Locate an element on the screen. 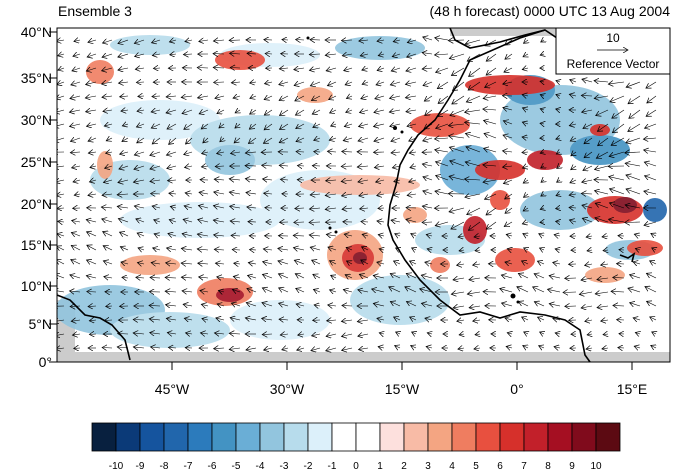  lat-label-15n: 15°N is located at coordinates (36, 245).